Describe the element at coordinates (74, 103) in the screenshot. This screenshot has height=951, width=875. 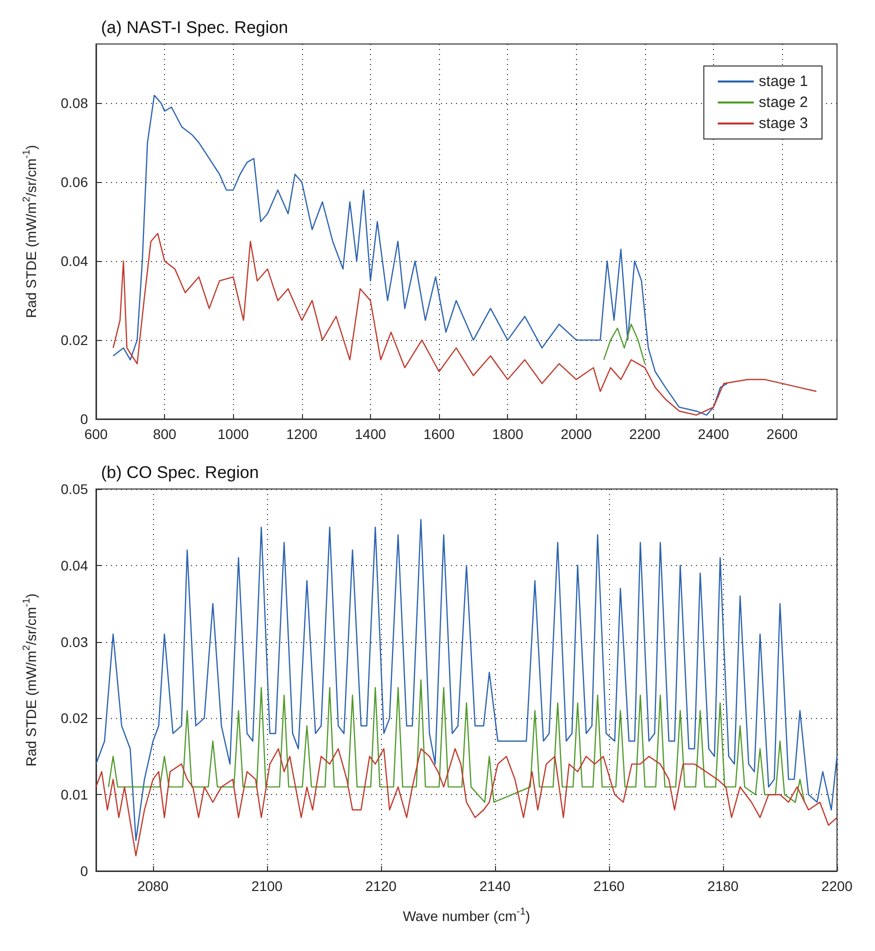
I see `y-tick-label: 0.08` at that location.